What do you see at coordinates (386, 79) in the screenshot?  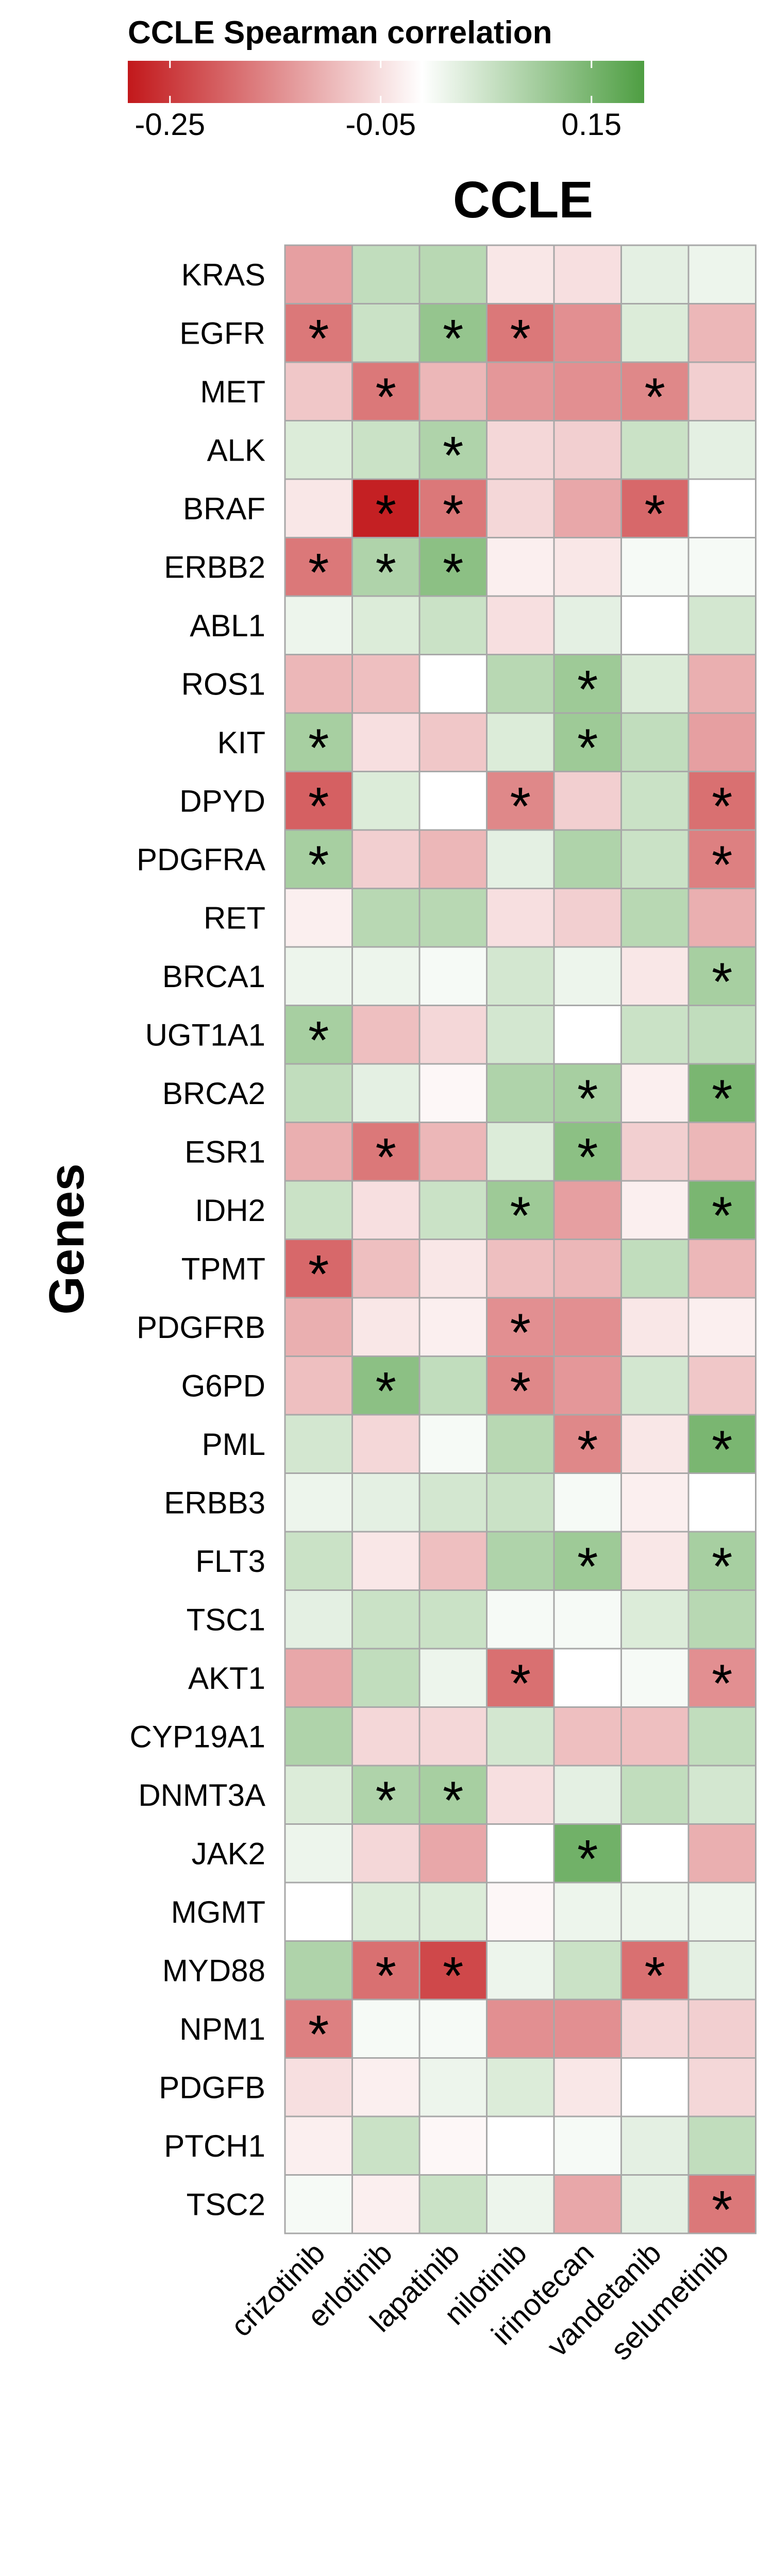 I see `color-legend: CCLE Spearman correlation -0.25 -0.05 0.15` at bounding box center [386, 79].